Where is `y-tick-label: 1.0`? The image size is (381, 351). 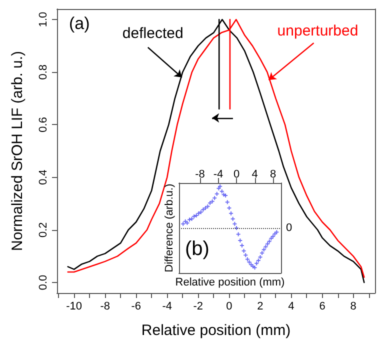 y-tick-label: 1.0 is located at coordinates (44, 20).